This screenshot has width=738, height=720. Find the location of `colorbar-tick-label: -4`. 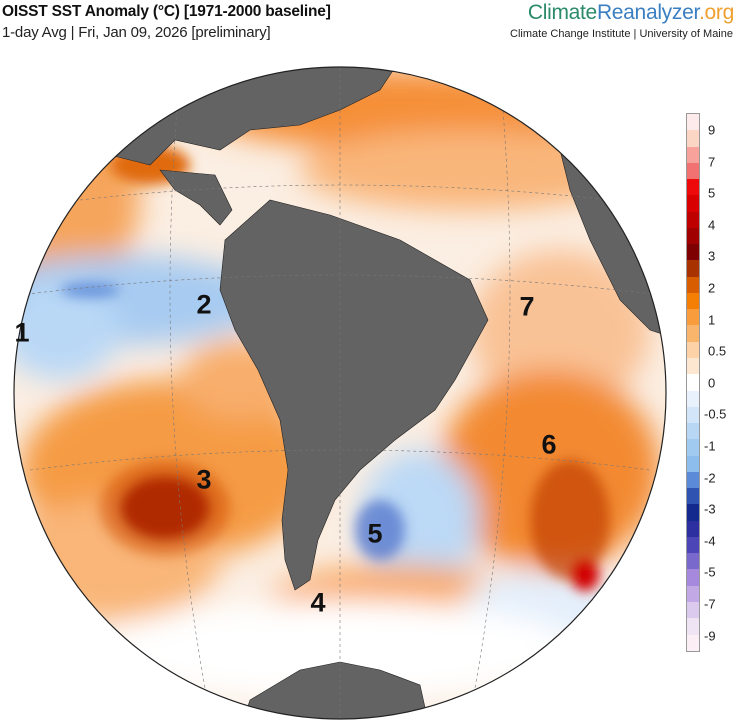

colorbar-tick-label: -4 is located at coordinates (710, 541).